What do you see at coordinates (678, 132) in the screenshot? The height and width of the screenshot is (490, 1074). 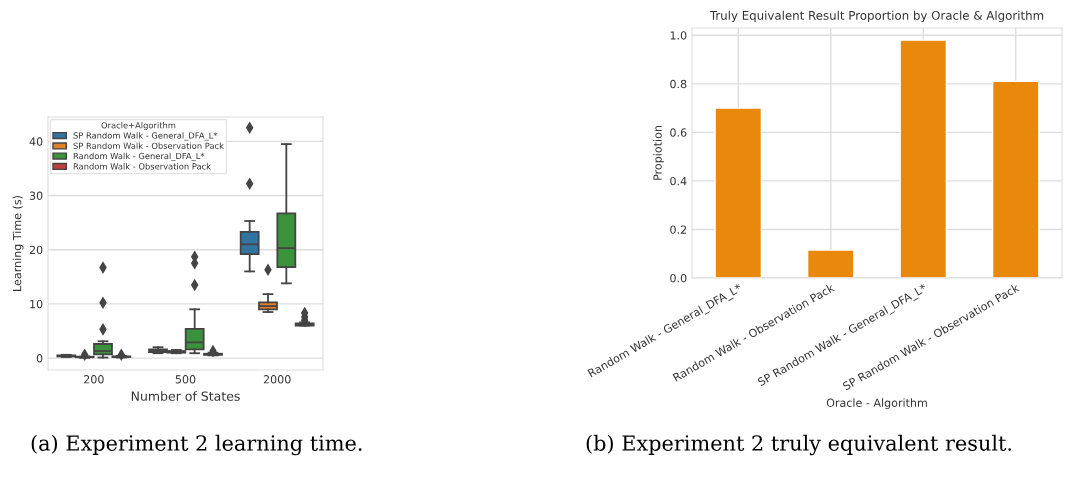 I see `y-tick-label: 0.6` at bounding box center [678, 132].